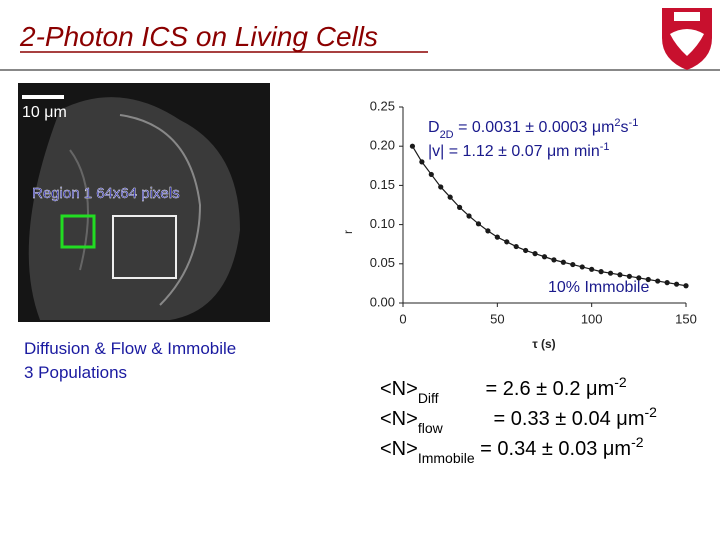 This screenshot has width=720, height=540. Describe the element at coordinates (497, 318) in the screenshot. I see `x-tick-label: 50` at that location.